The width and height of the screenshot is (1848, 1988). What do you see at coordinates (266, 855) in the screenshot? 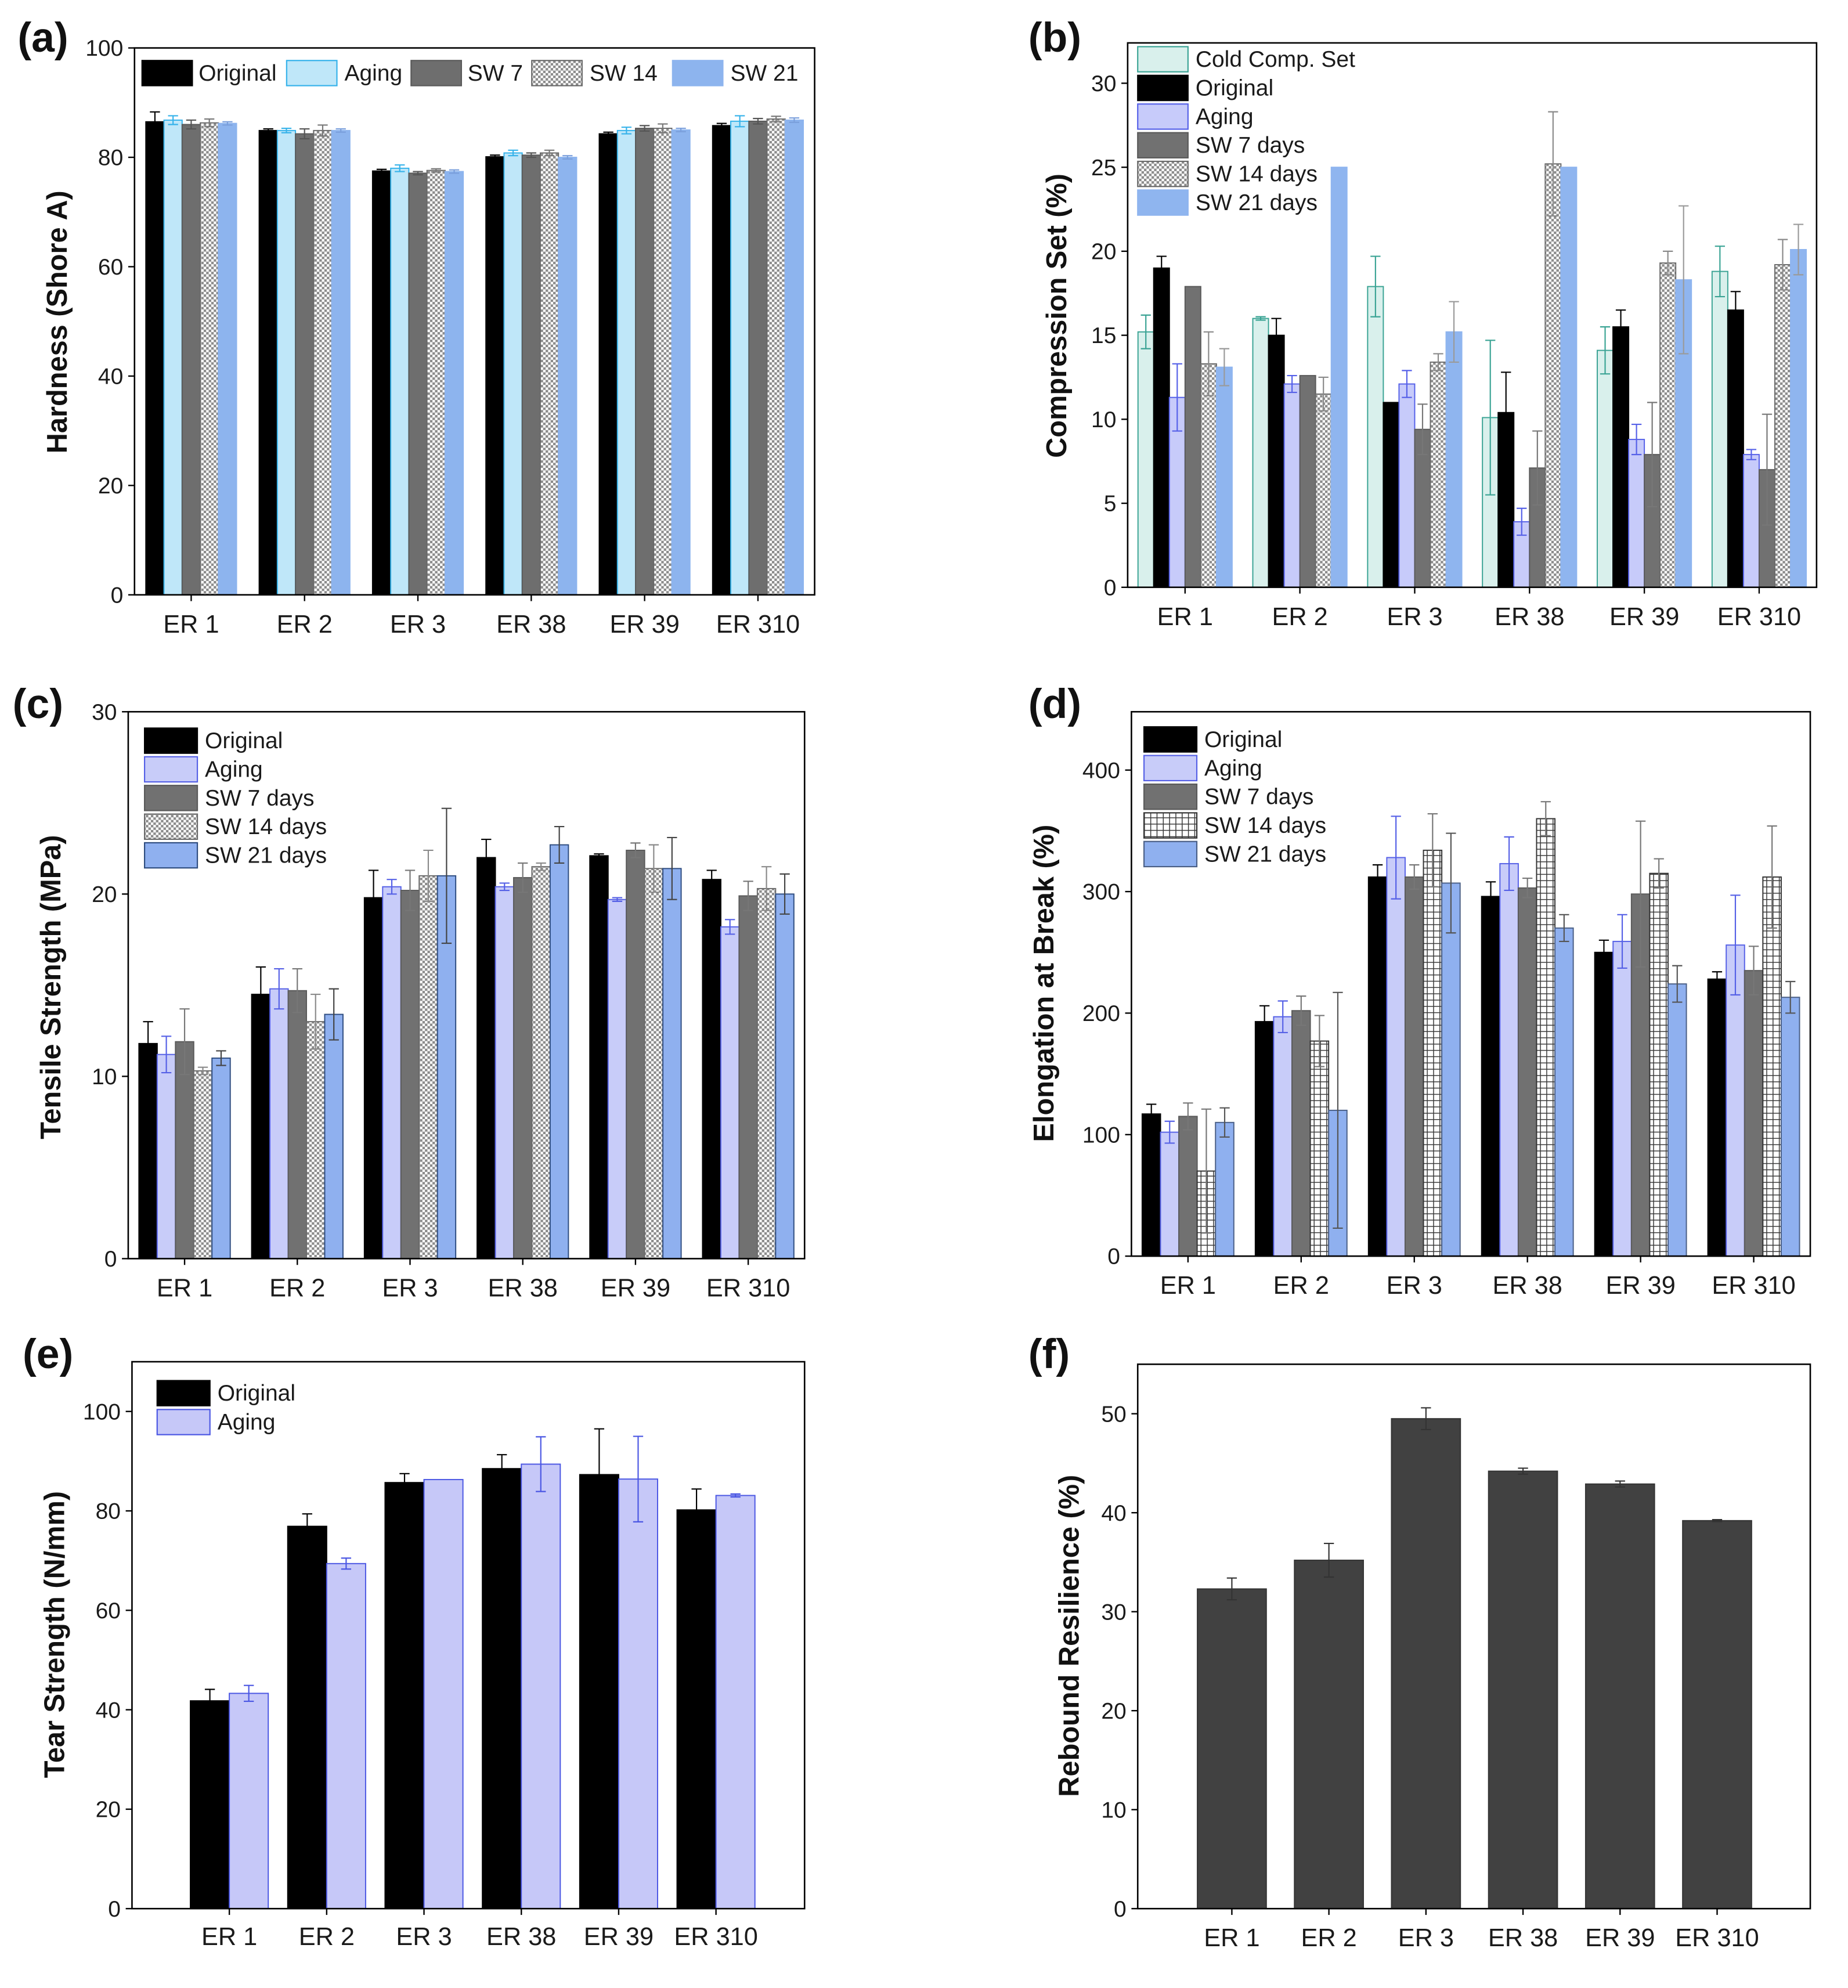
I see `panel-c-legend-label-sw-21-days: SW 21 days` at bounding box center [266, 855].